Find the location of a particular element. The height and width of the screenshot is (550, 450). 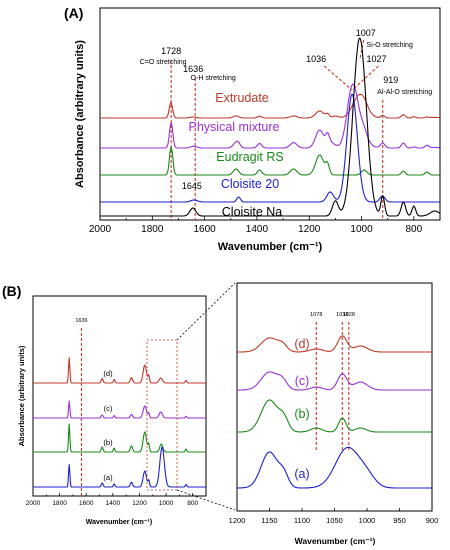

panel-b-axes is located at coordinates (119, 396).